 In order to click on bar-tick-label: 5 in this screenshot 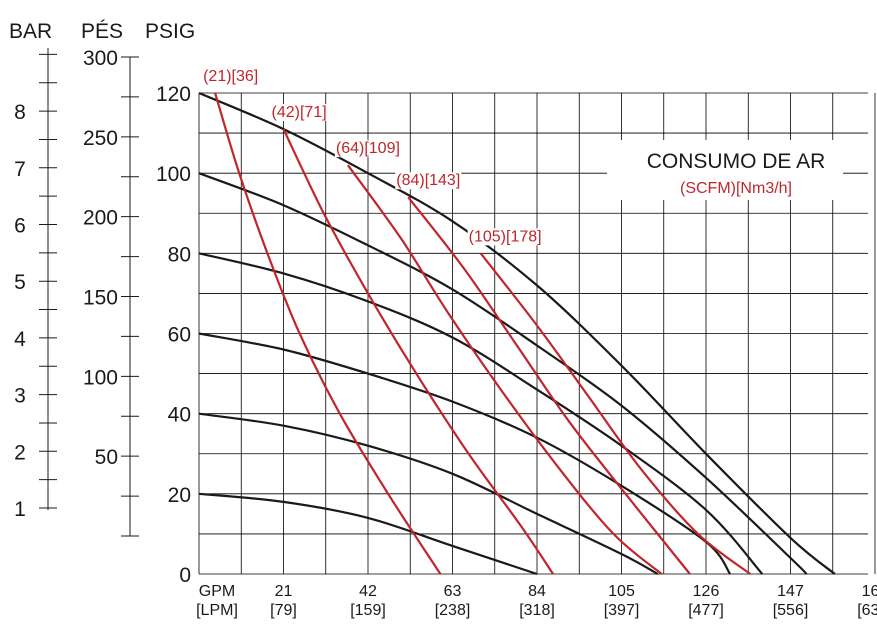, I will do `click(20, 282)`.